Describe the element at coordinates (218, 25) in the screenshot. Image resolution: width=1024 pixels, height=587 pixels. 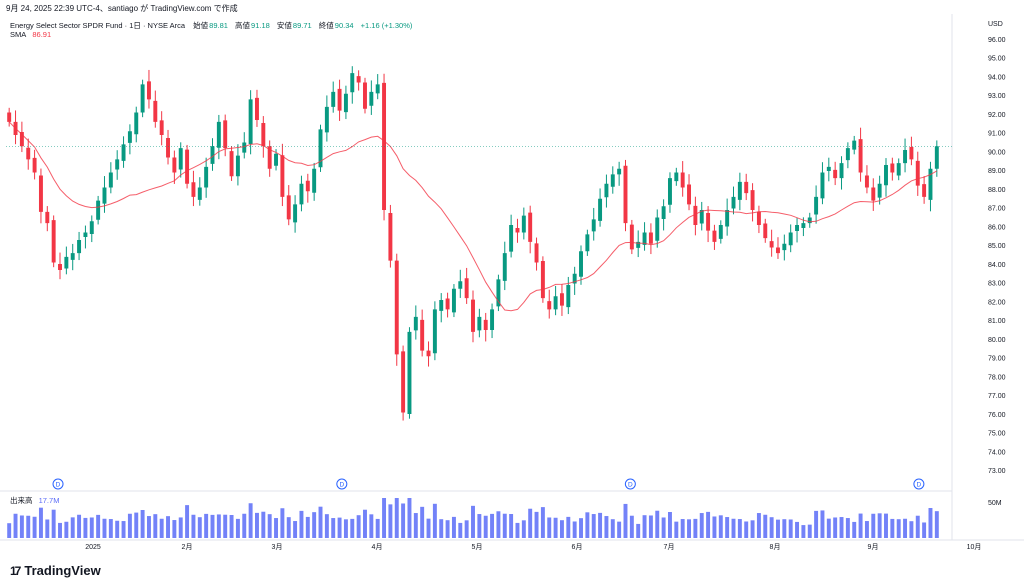
I see `open-value: 89.81` at that location.